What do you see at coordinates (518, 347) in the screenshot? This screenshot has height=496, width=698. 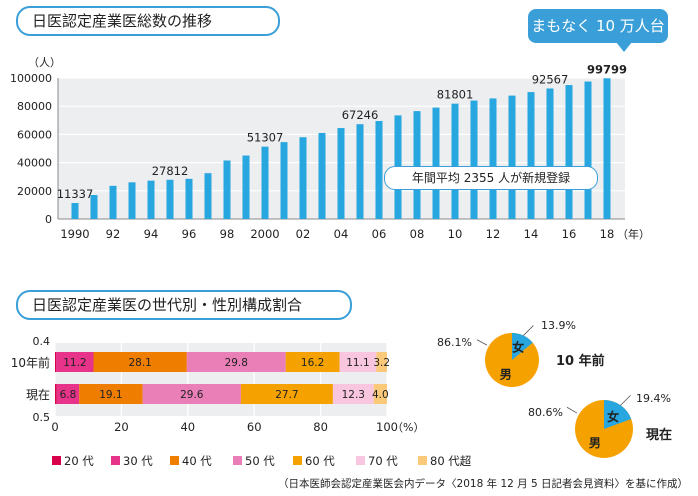 I see `pie1-female-name: 女` at bounding box center [518, 347].